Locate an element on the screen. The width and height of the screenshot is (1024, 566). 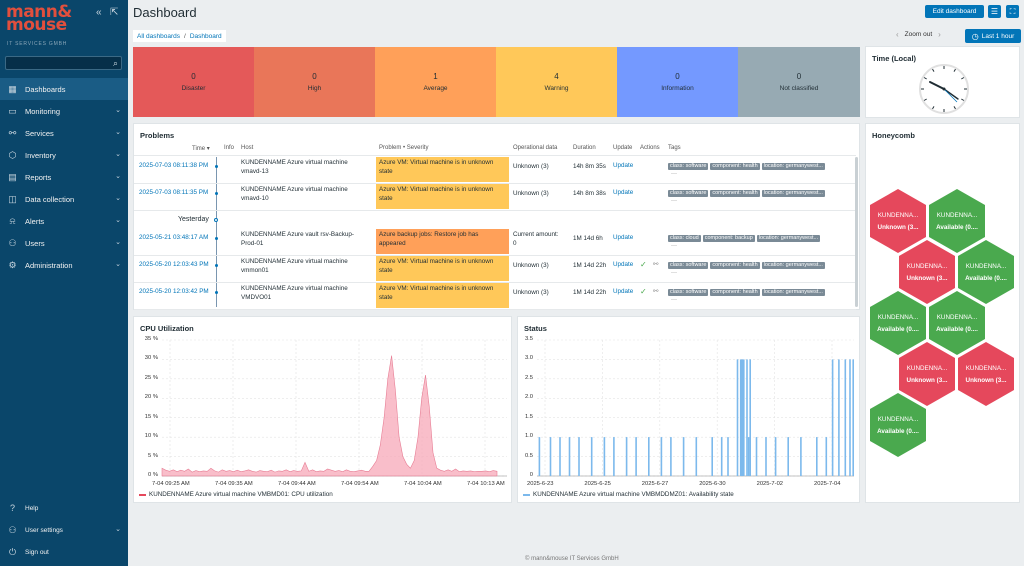
sidebar-item-data-collection: ◫ Data collection ⌄ is located at coordinates (64, 199).